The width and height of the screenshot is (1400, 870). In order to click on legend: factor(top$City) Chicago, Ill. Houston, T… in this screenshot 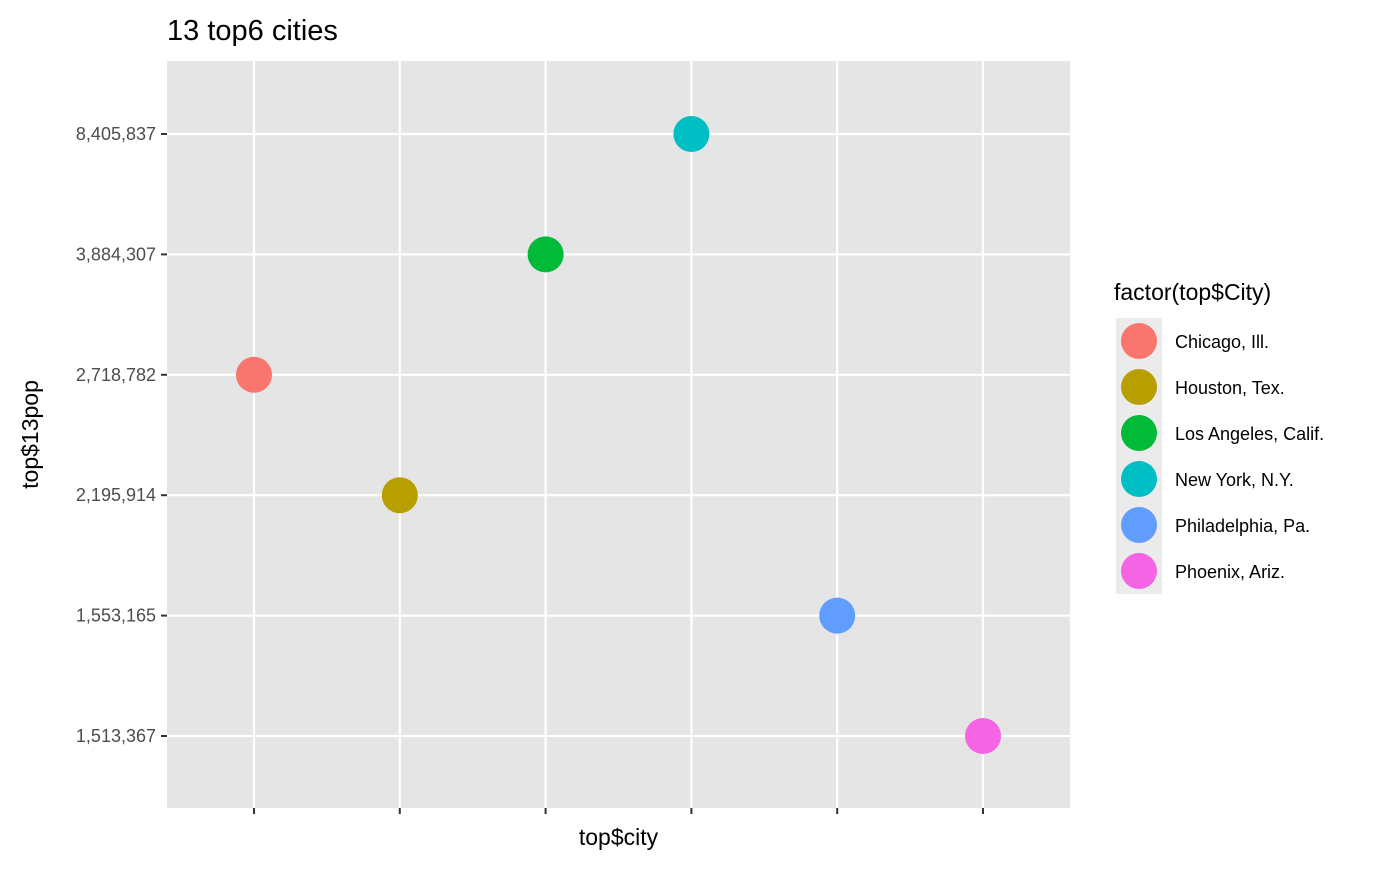, I will do `click(1219, 436)`.